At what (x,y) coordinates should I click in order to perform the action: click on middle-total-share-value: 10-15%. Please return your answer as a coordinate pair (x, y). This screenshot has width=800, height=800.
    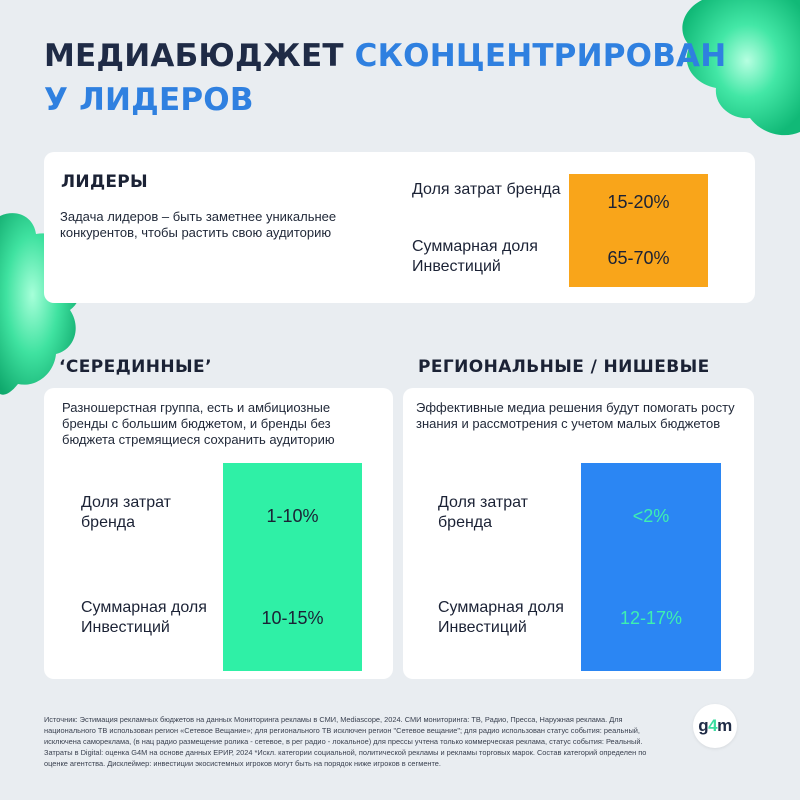
    Looking at the image, I should click on (292, 618).